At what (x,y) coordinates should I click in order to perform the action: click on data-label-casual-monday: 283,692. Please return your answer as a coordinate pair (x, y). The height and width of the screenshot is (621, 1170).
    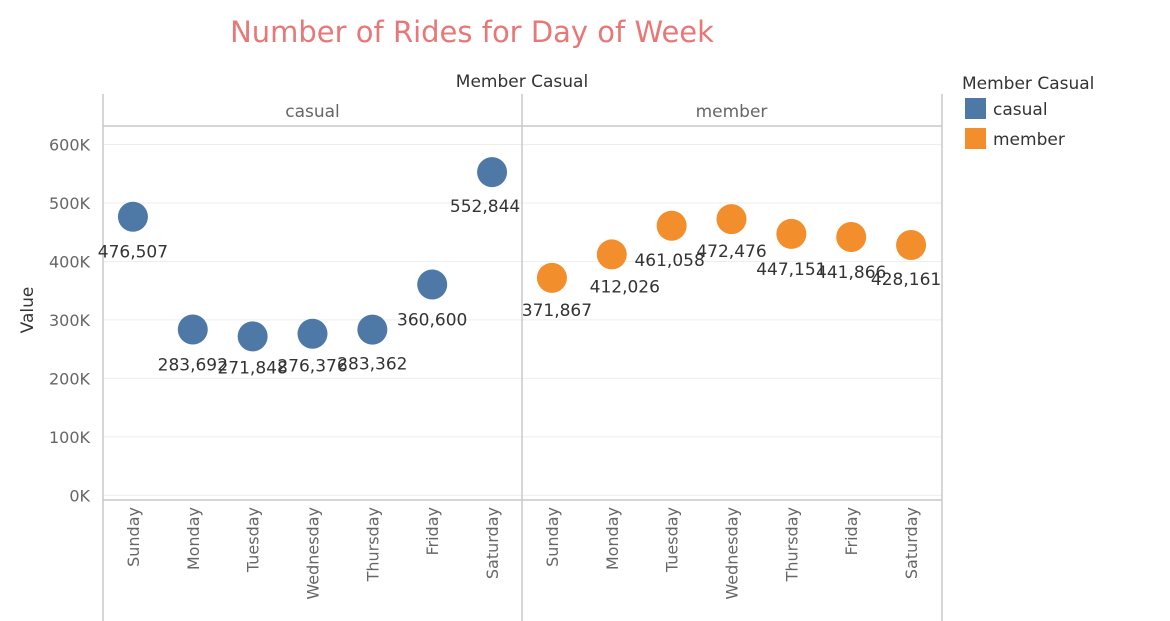
    Looking at the image, I should click on (193, 365).